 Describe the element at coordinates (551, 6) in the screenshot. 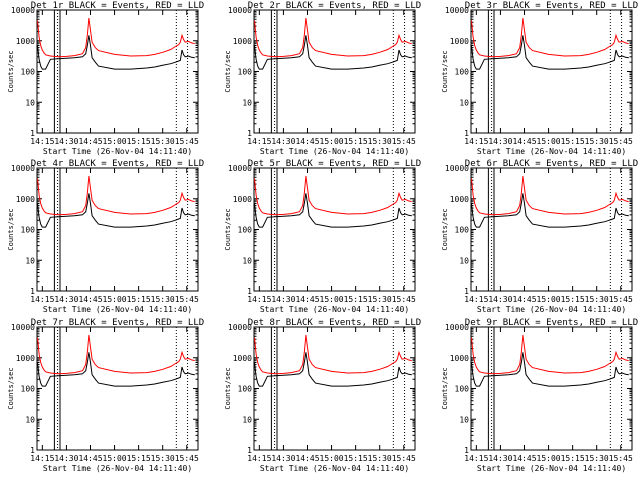

I see `panel-title: Det 3r BLACK = Events, RED = LLD` at that location.